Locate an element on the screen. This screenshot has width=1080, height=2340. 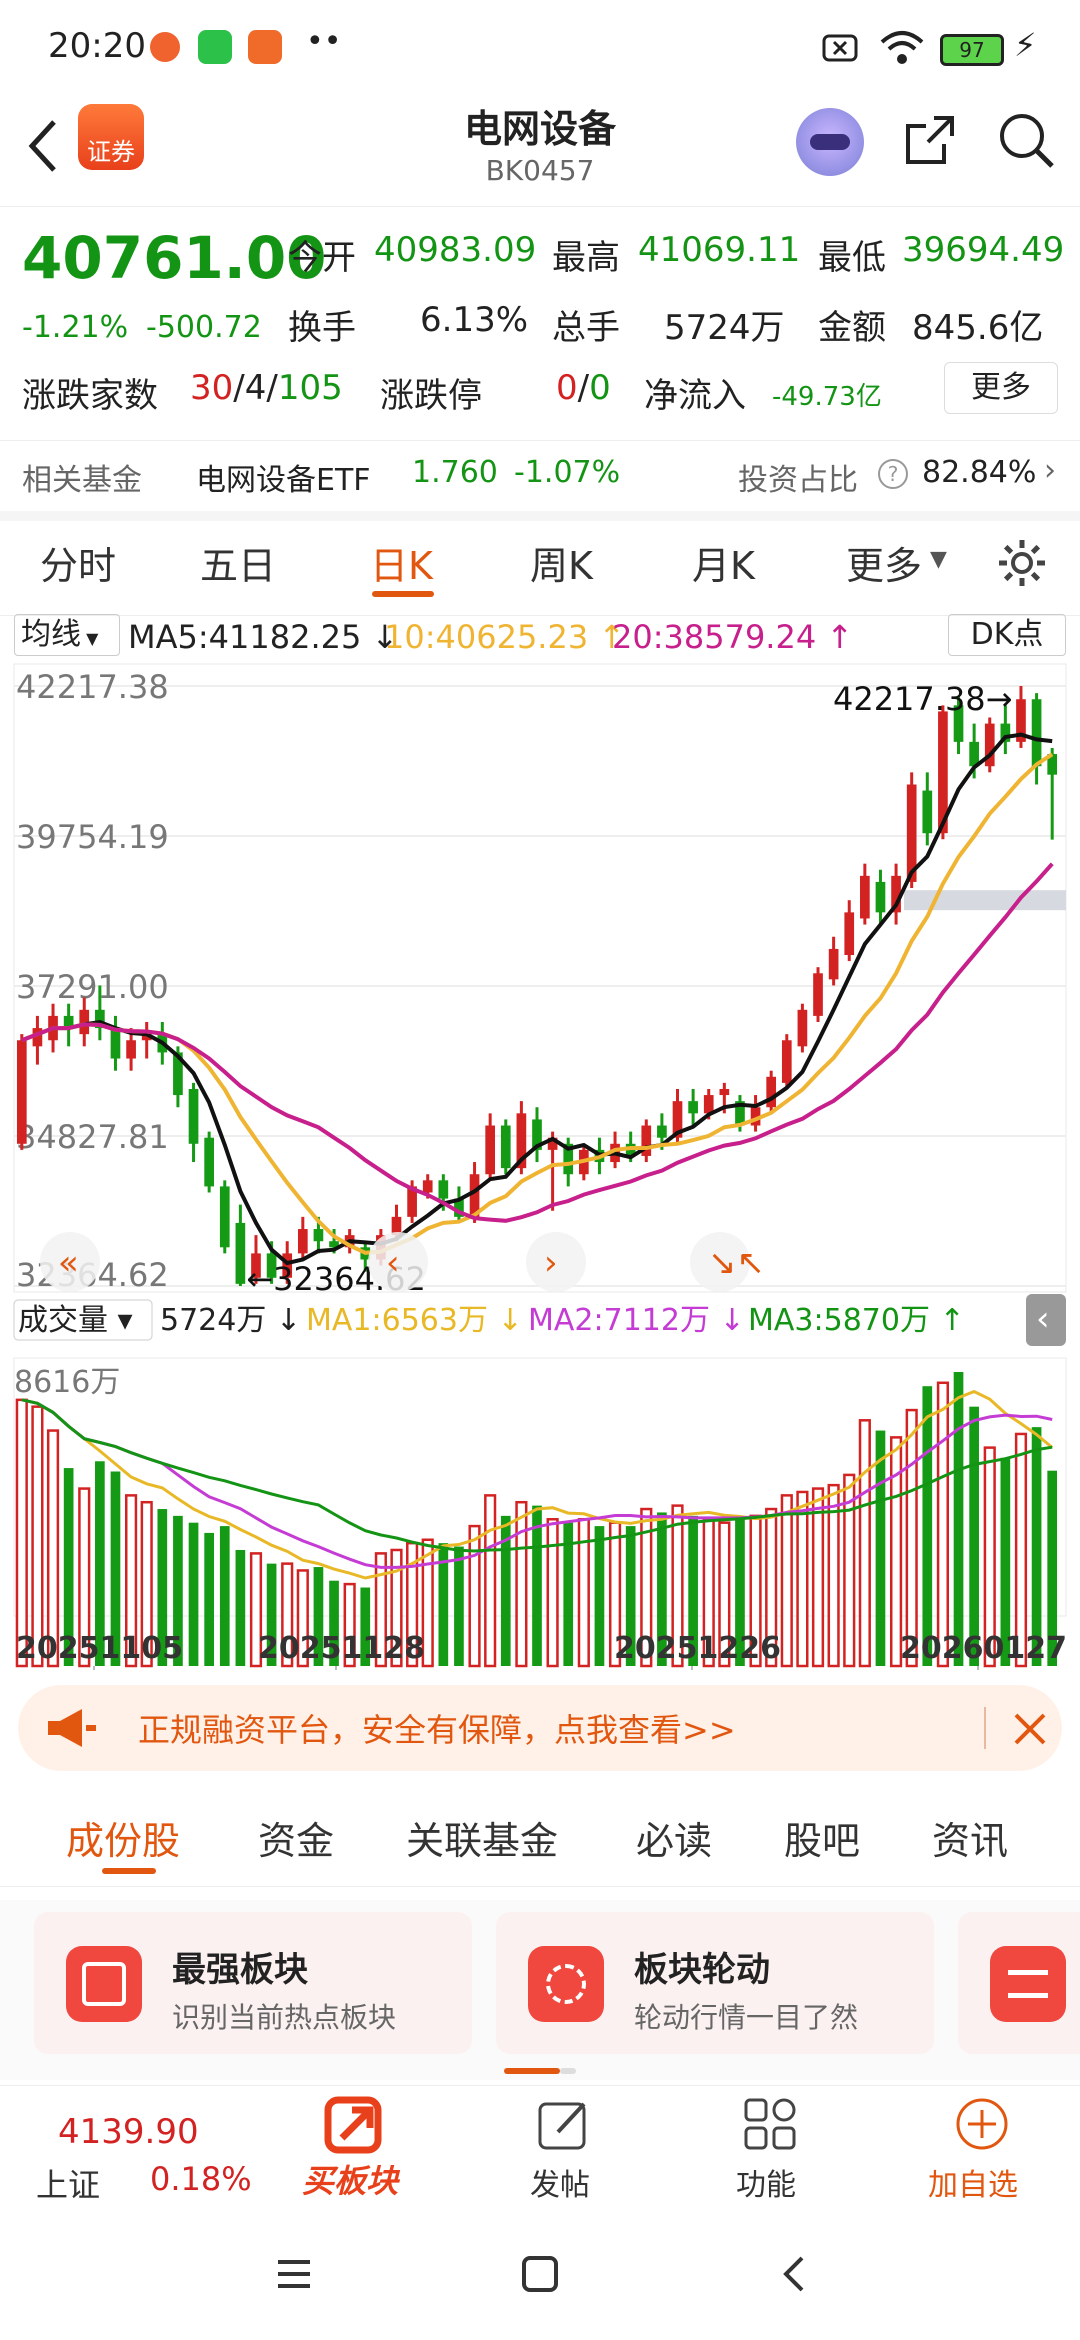
volume-ma2: MA2:7112万 ↓ is located at coordinates (636, 1320).